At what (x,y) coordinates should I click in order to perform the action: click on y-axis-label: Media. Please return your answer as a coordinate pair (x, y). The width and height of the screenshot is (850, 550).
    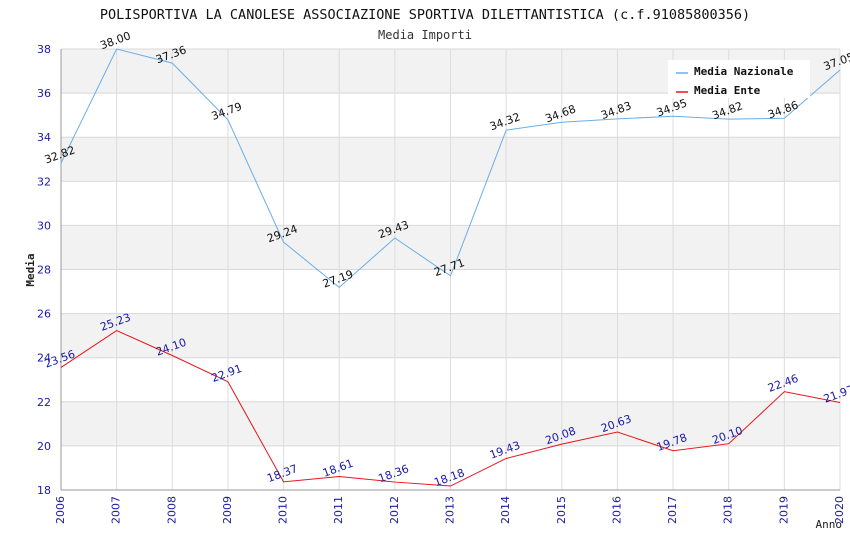
    Looking at the image, I should click on (30, 269).